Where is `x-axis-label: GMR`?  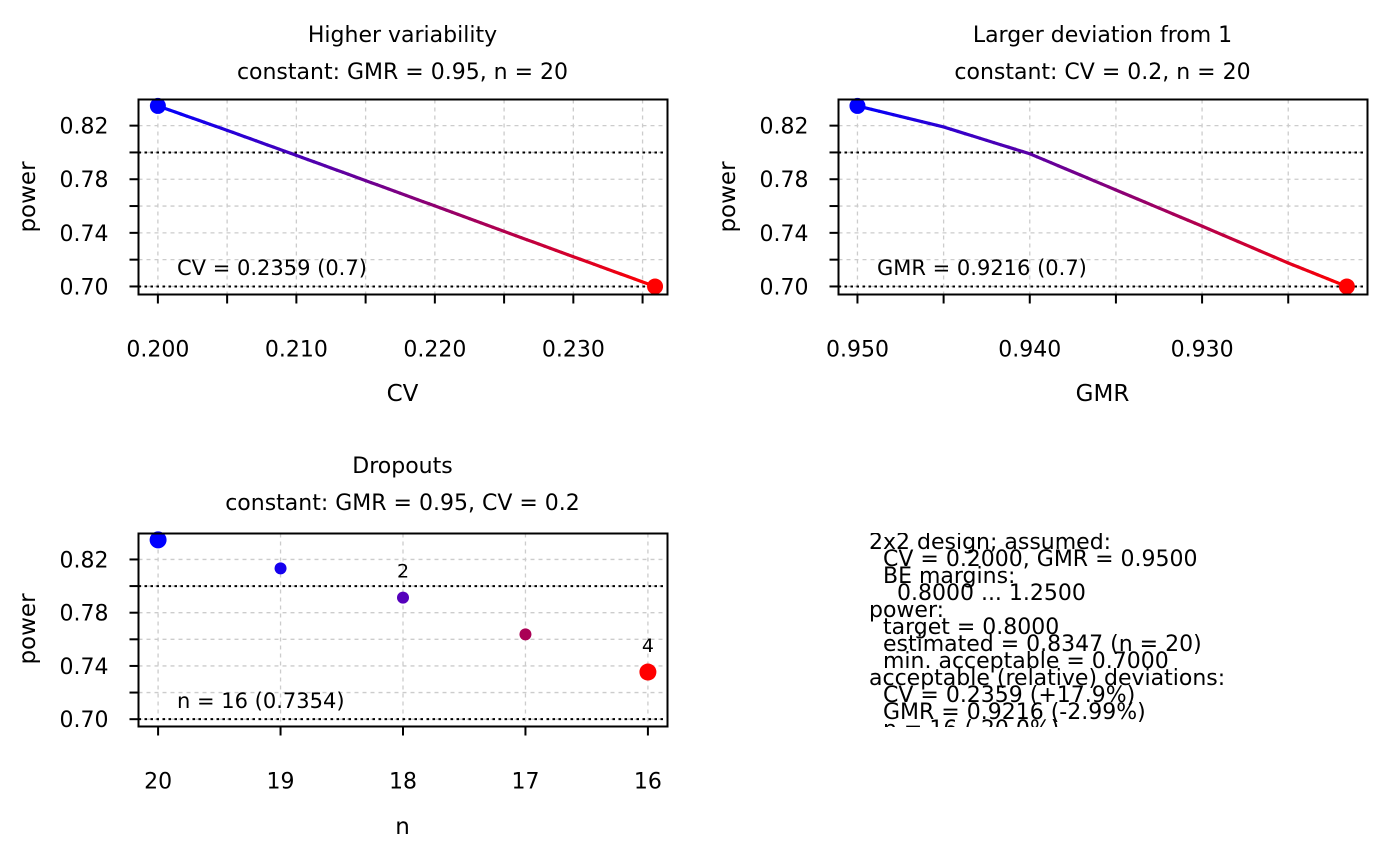
x-axis-label: GMR is located at coordinates (1103, 394).